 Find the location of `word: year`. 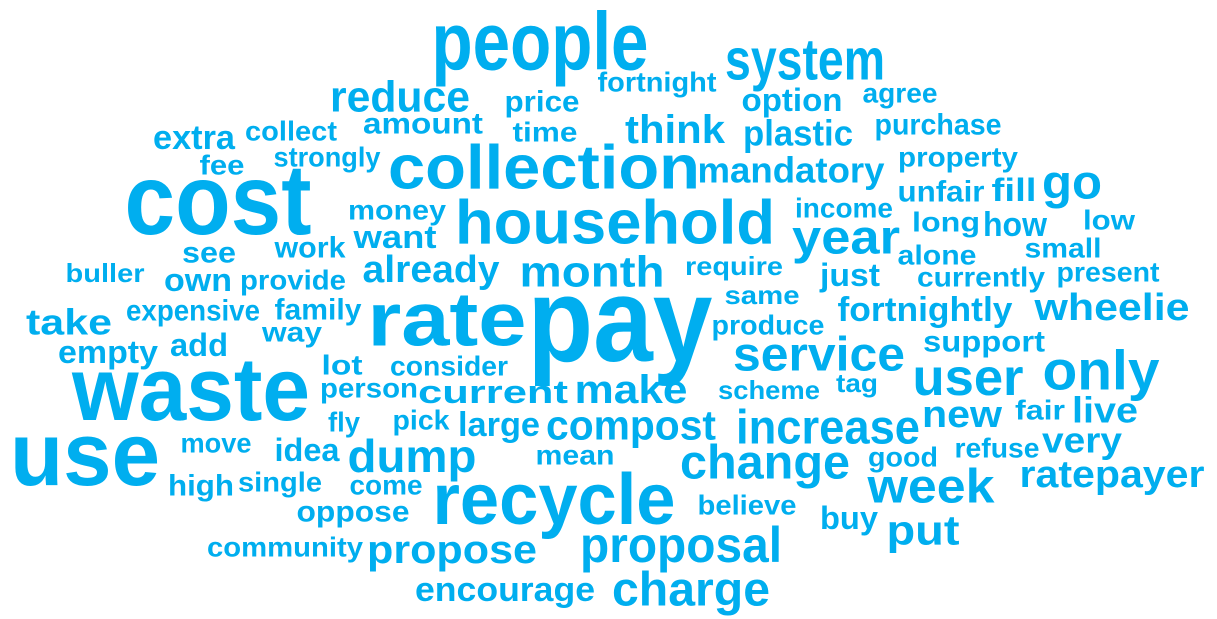

word: year is located at coordinates (846, 238).